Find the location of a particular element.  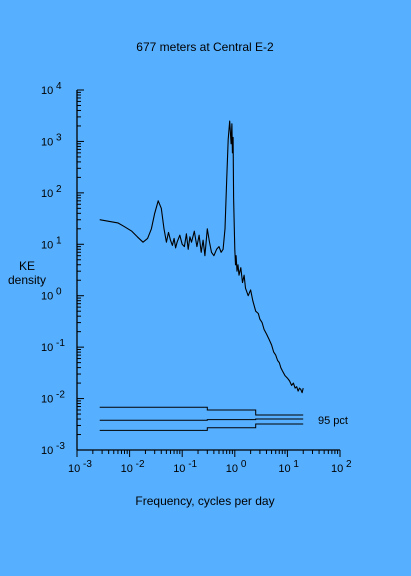

y-axis-label-line1: KE is located at coordinates (27, 266).